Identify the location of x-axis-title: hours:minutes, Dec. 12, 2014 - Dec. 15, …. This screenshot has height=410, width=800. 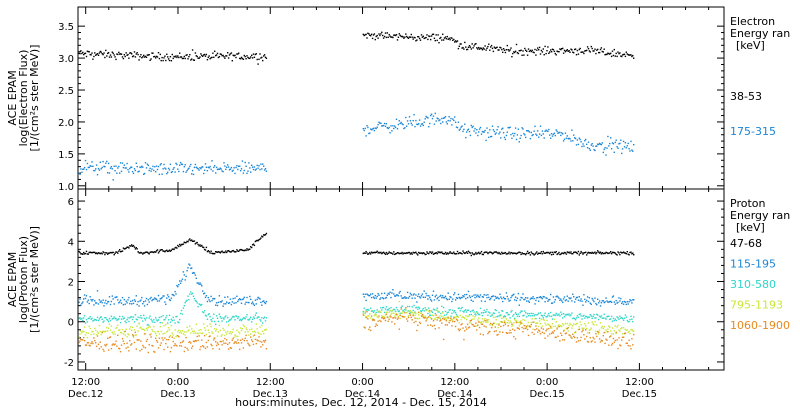
(361, 402).